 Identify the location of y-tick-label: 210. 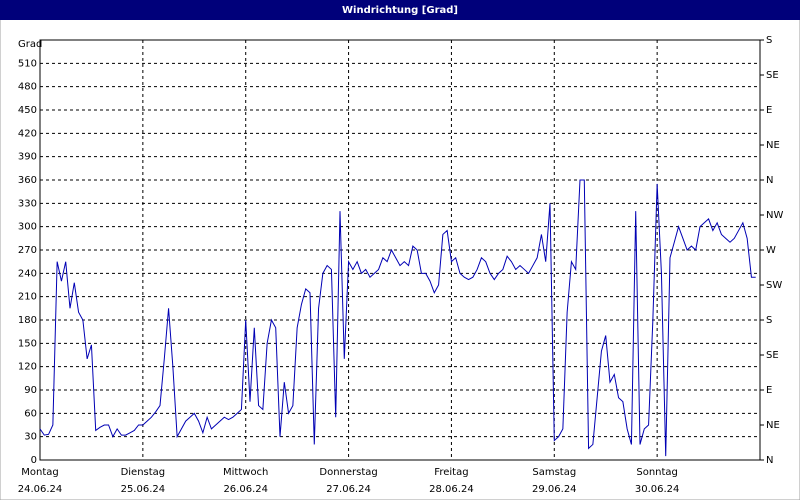
(27, 297).